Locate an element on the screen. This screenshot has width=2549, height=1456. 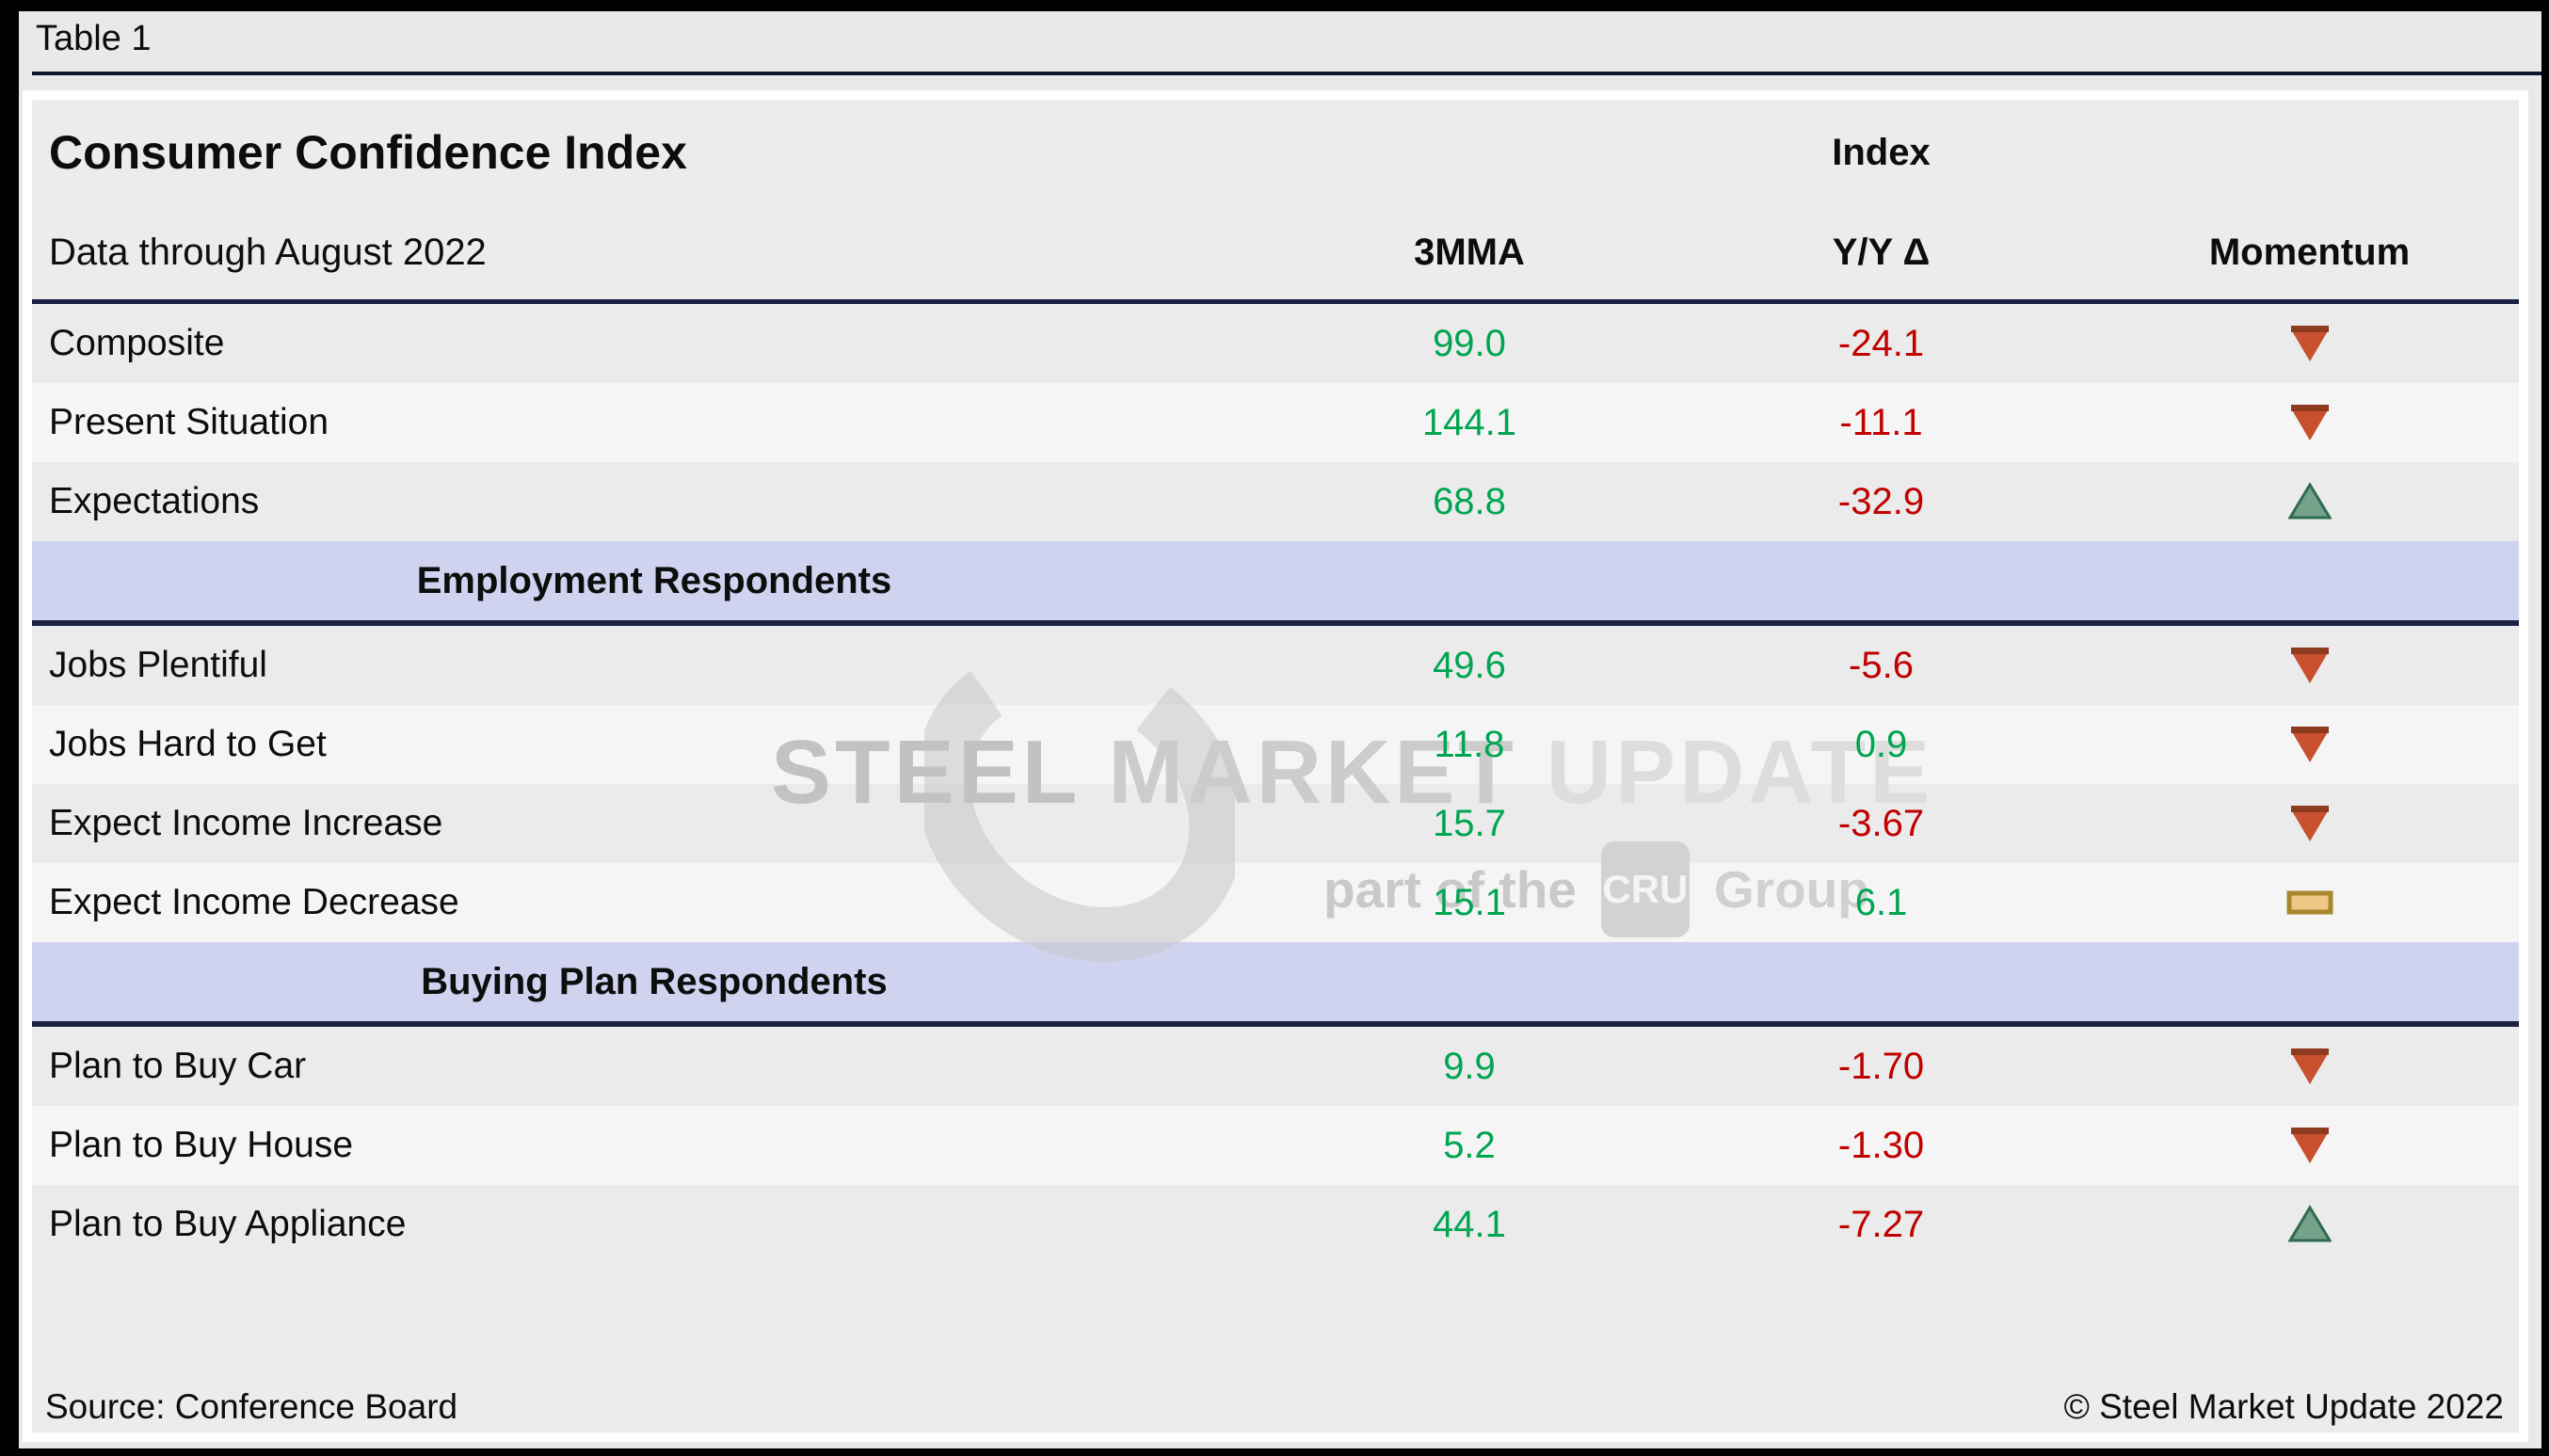
table-row: Expectations 68.8 -32.9 is located at coordinates (1275, 501).